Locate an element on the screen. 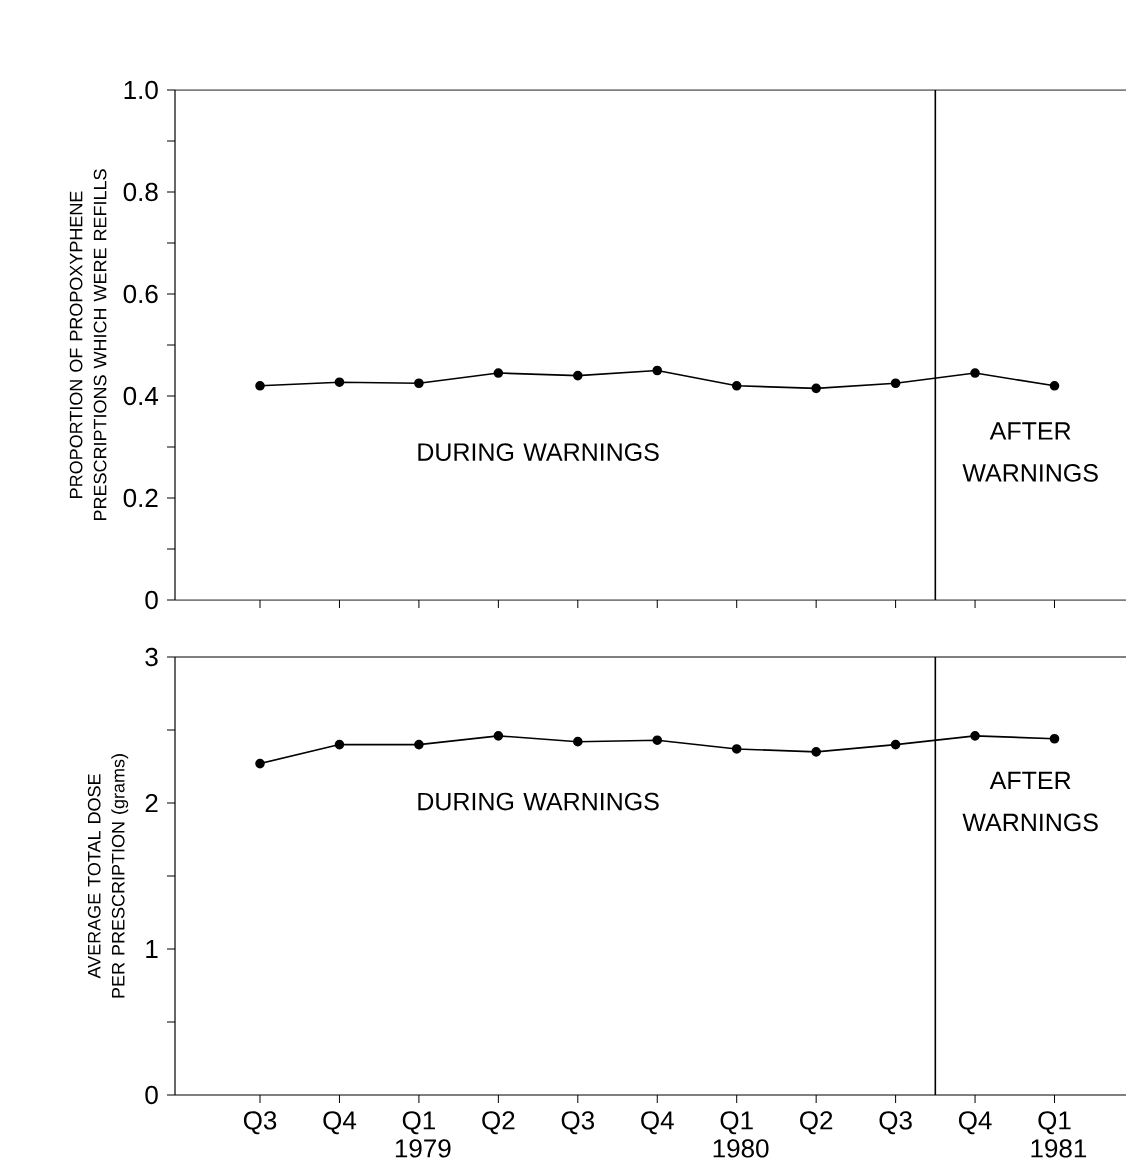 The width and height of the screenshot is (1126, 1165). y-axis-title: PROPORTION OF PROPOXYPHENE PRESCRIPTIONS WHICH WERE REFILLS is located at coordinates (88, 345).